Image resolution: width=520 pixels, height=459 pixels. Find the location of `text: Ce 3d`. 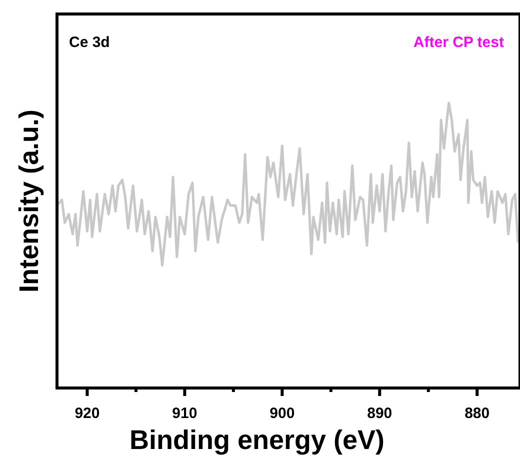

text: Ce 3d is located at coordinates (89, 42).